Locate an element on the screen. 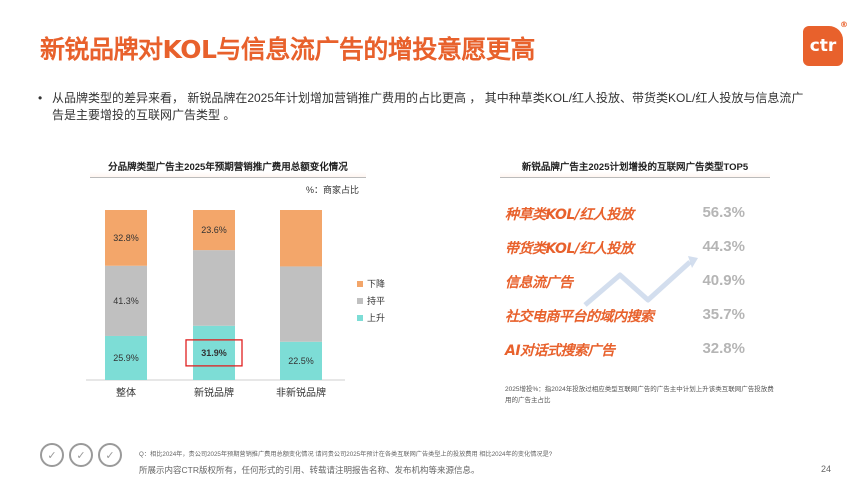 The height and width of the screenshot is (487, 865). left-chart-title: 分品牌类型广告主2025年预期营销推广费用总额变化情况 is located at coordinates (228, 168).